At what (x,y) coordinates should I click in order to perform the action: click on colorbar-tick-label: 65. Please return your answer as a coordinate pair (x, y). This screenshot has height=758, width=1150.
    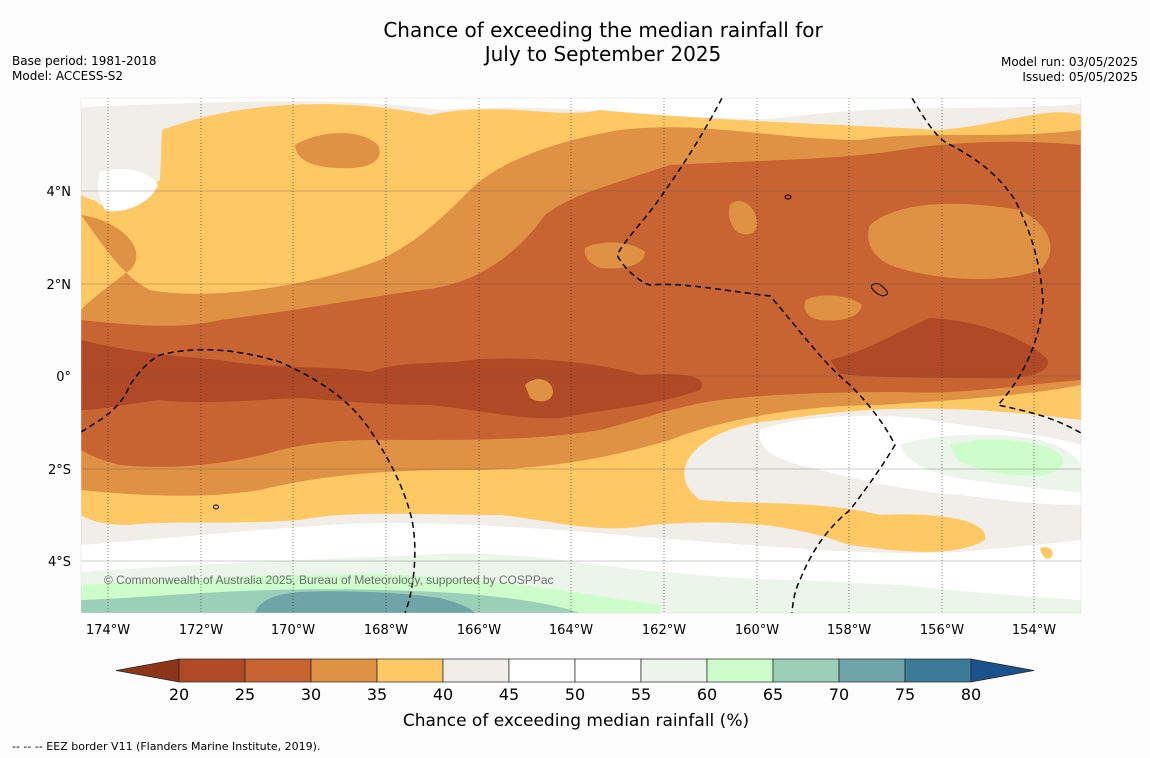
    Looking at the image, I should click on (773, 694).